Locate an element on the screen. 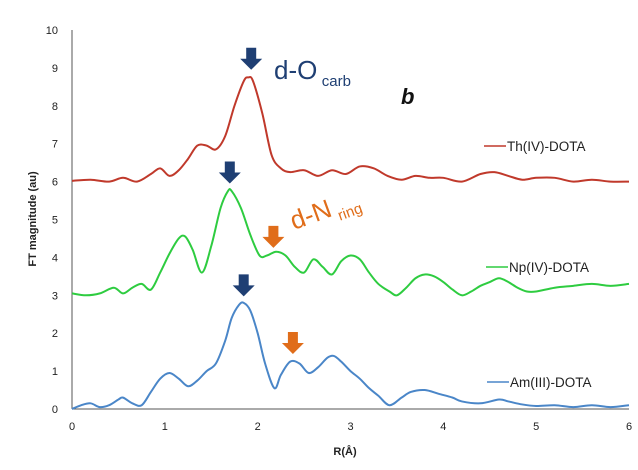  annotation-d-o-sub: carb is located at coordinates (336, 81).